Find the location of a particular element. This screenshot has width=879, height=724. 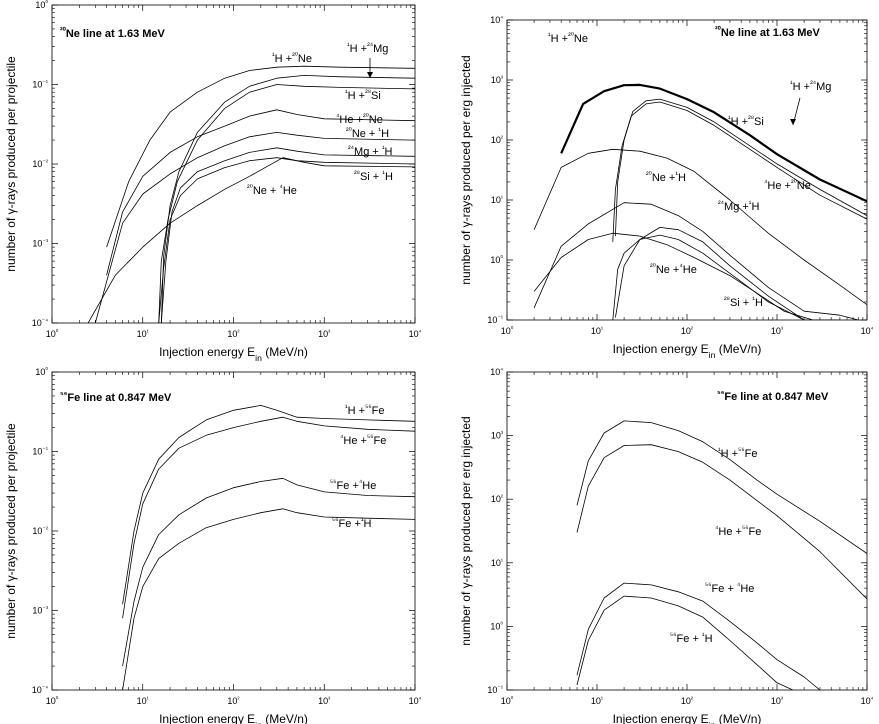

series-label: ²⁴Mg +¹H is located at coordinates (738, 206).